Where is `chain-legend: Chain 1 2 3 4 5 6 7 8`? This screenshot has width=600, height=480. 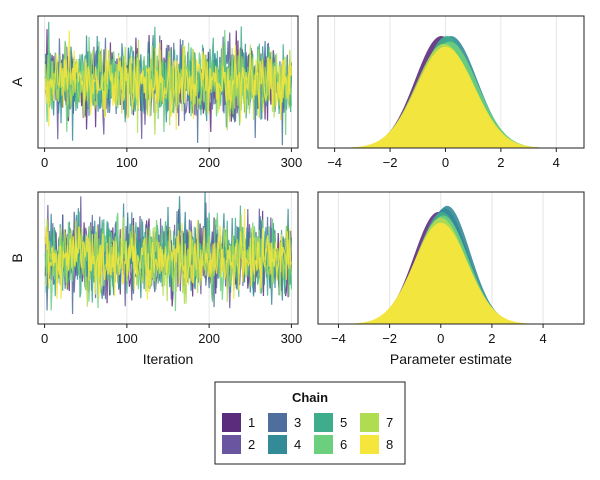
chain-legend: Chain 1 2 3 4 5 6 7 8 is located at coordinates (310, 423).